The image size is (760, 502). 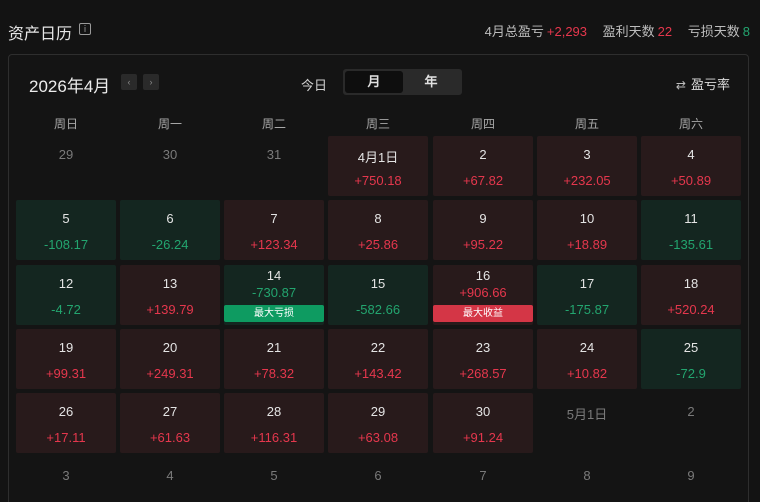 I want to click on calendar-day-cell: 24 +10.82, so click(x=587, y=359).